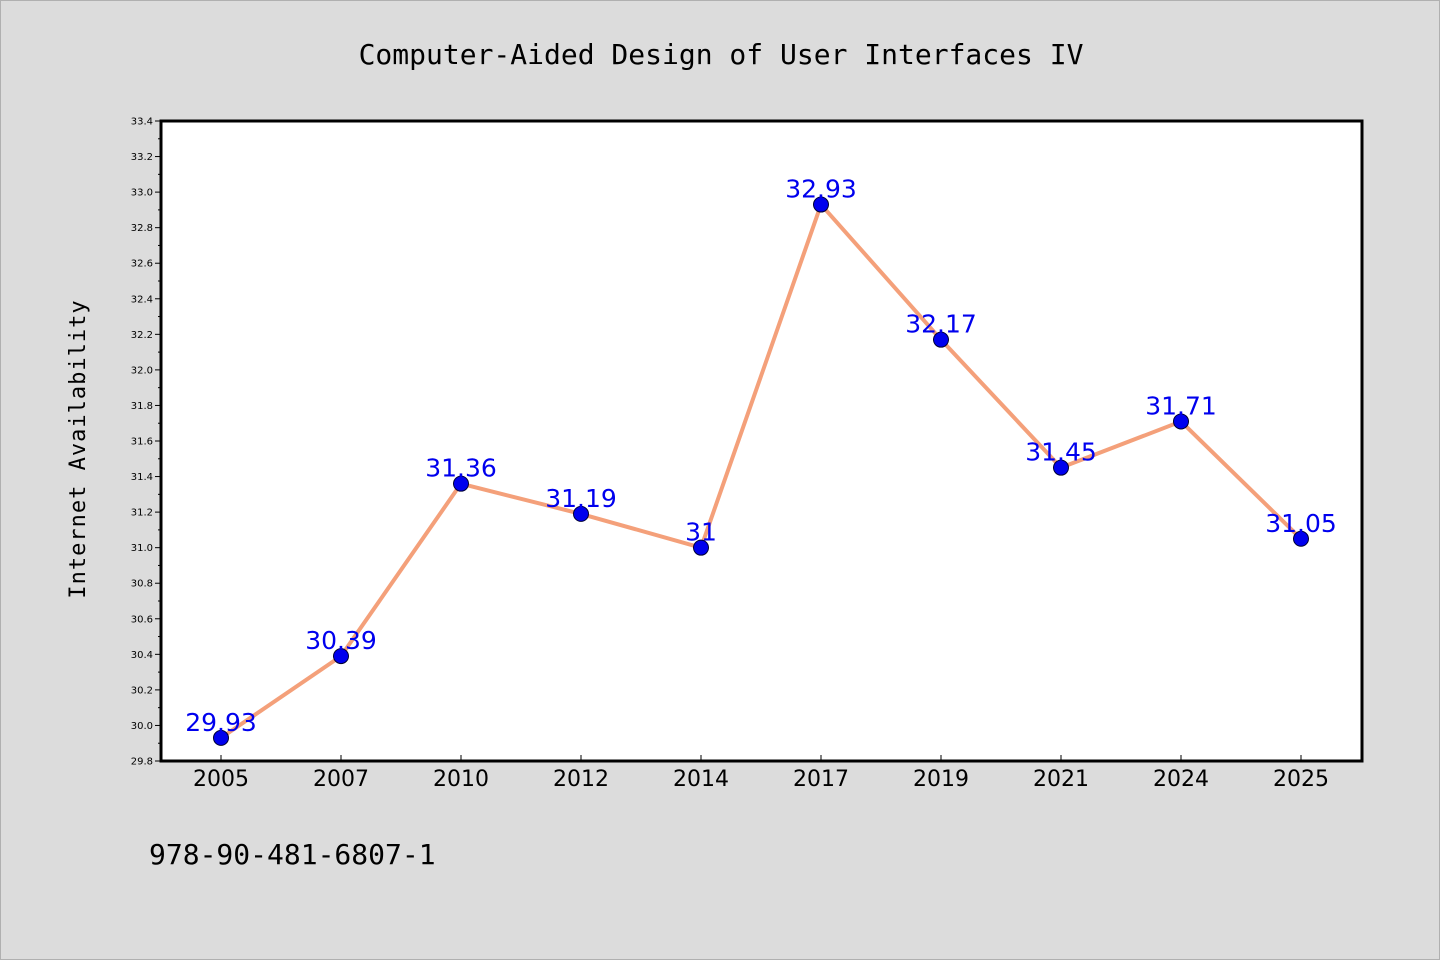 The width and height of the screenshot is (1440, 960). What do you see at coordinates (142, 370) in the screenshot?
I see `y-tick-label: 32.0` at bounding box center [142, 370].